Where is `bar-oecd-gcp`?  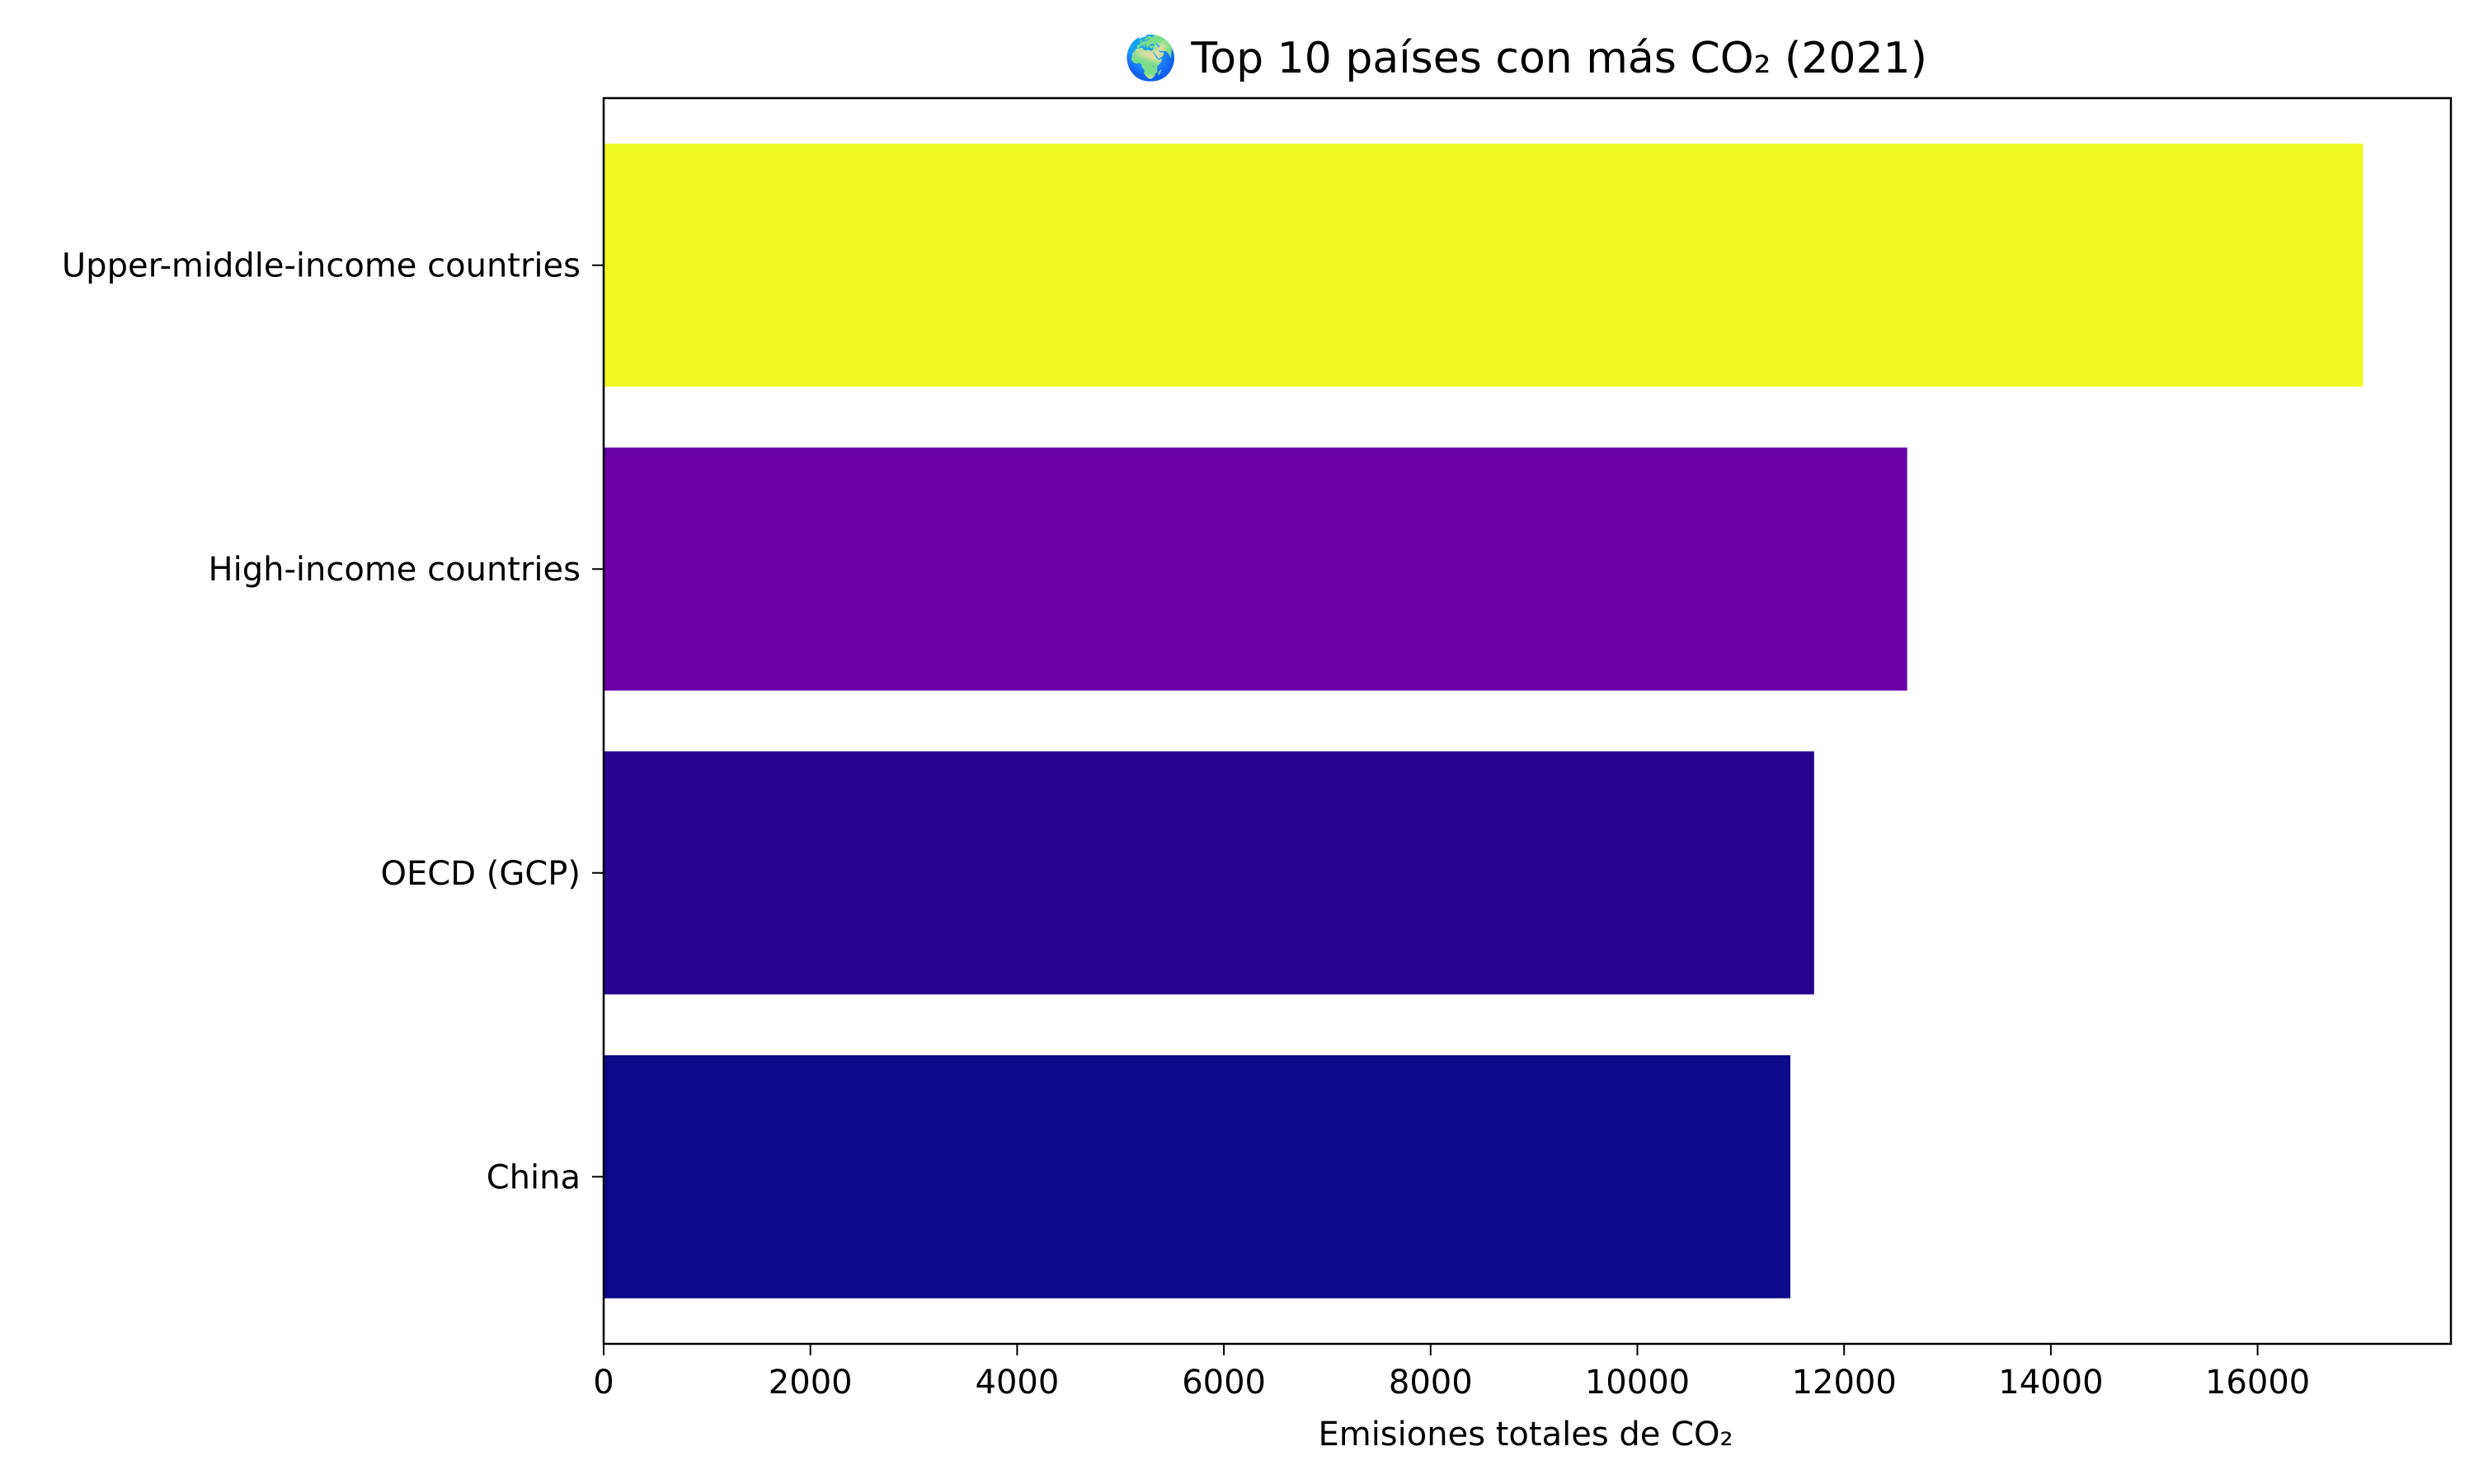
bar-oecd-gcp is located at coordinates (1209, 873).